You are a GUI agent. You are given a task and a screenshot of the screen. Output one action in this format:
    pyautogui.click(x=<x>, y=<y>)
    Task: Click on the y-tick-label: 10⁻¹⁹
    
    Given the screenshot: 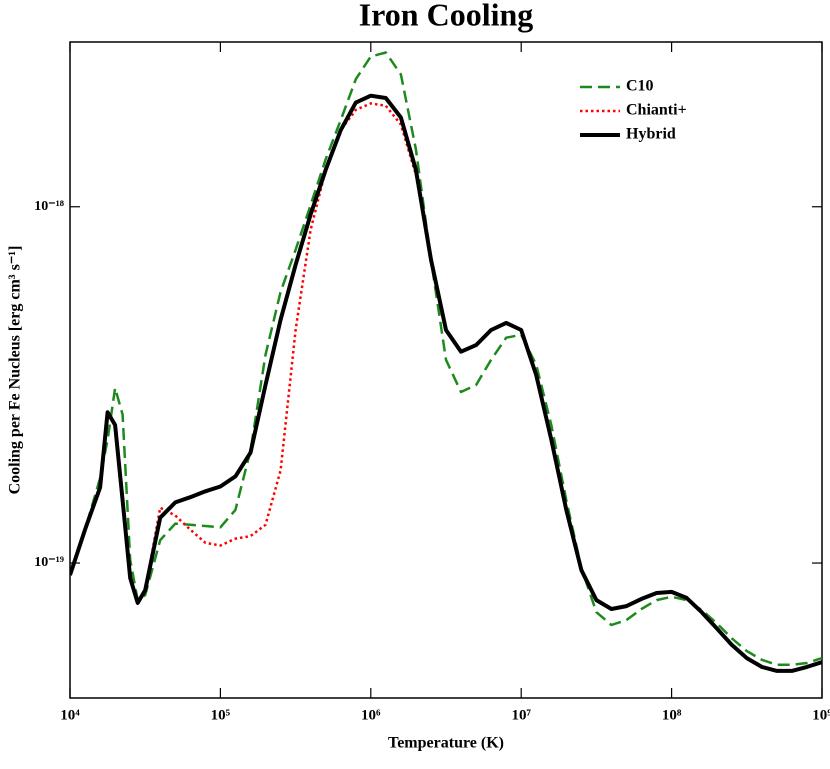 What is the action you would take?
    pyautogui.click(x=49, y=562)
    